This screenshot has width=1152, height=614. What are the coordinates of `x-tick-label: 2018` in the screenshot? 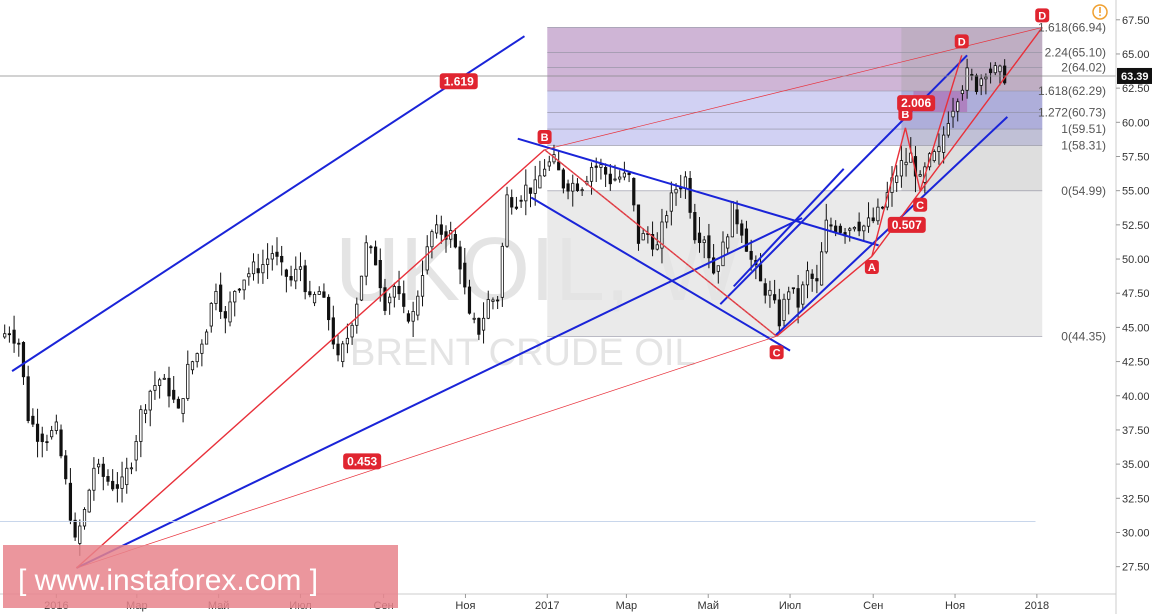 It's located at (1037, 606).